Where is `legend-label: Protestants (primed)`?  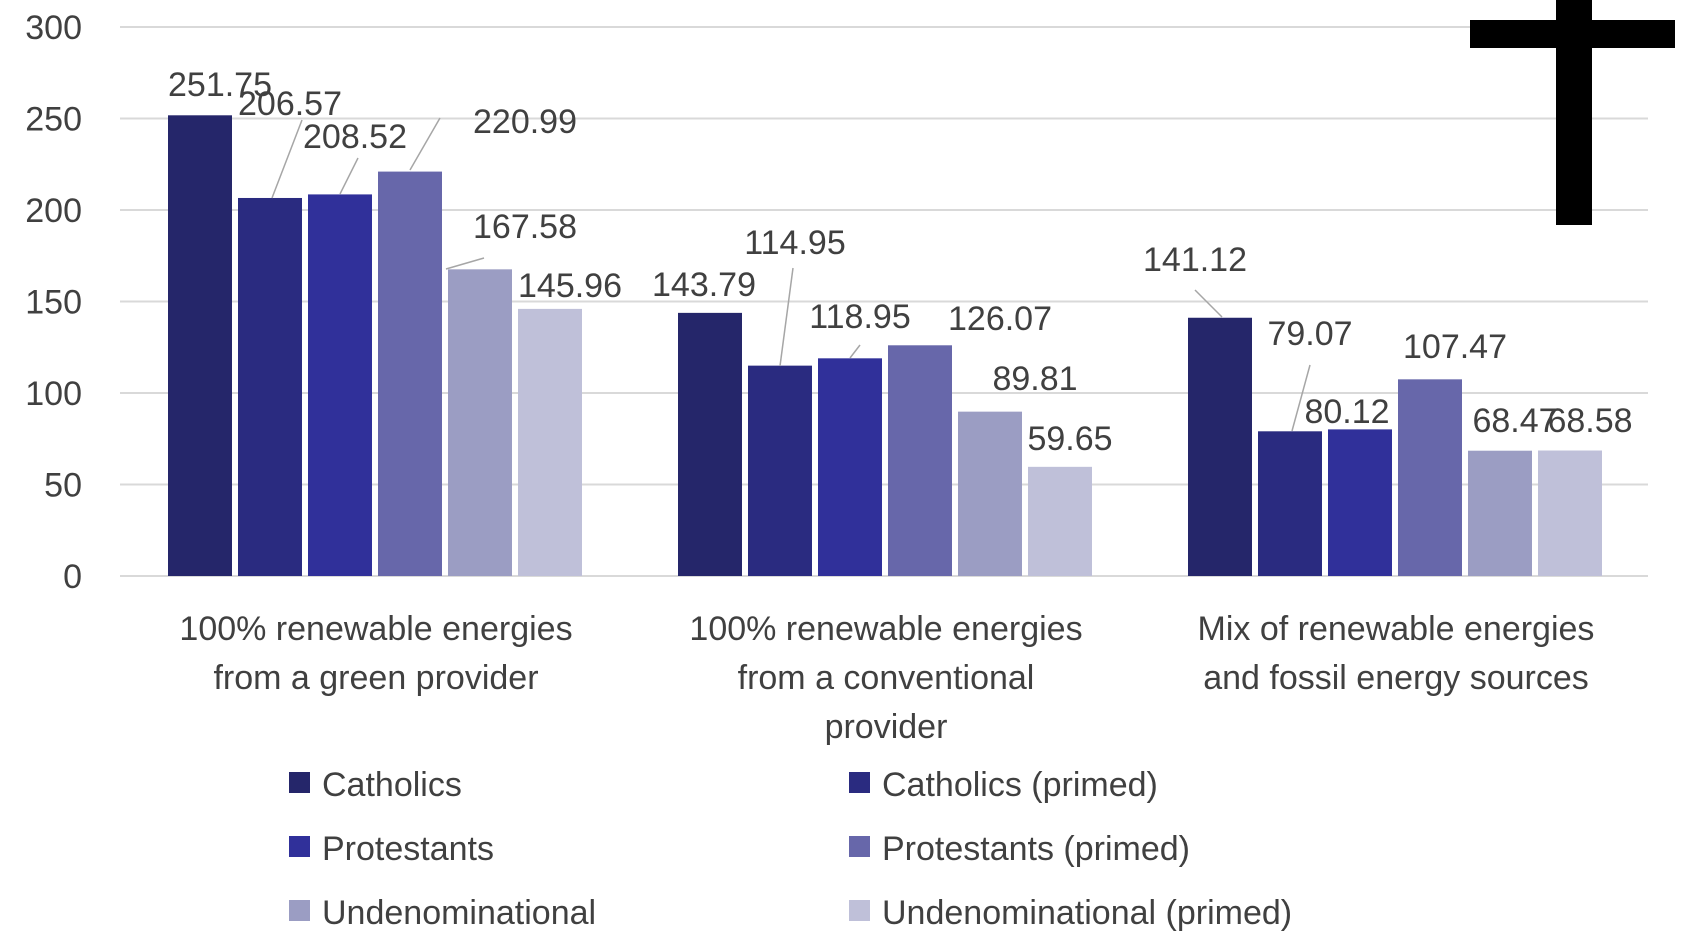 legend-label: Protestants (primed) is located at coordinates (1036, 849).